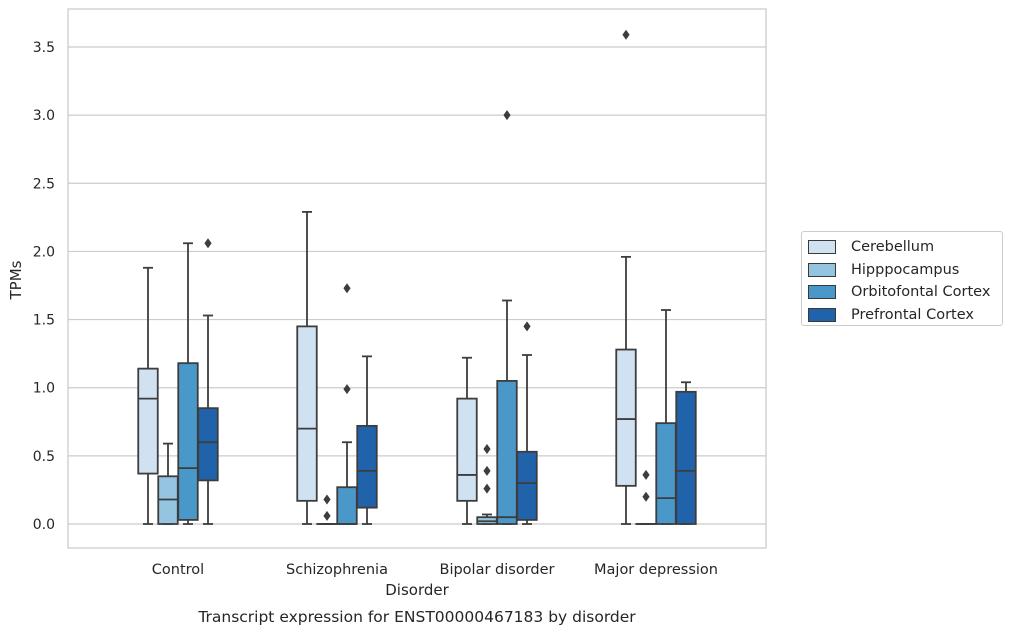 This screenshot has height=634, width=1014. I want to click on y-tick-labels: 0.0 0.5 1.0 1.5 2.0 2.5 3.0 3.5, so click(44, 286).